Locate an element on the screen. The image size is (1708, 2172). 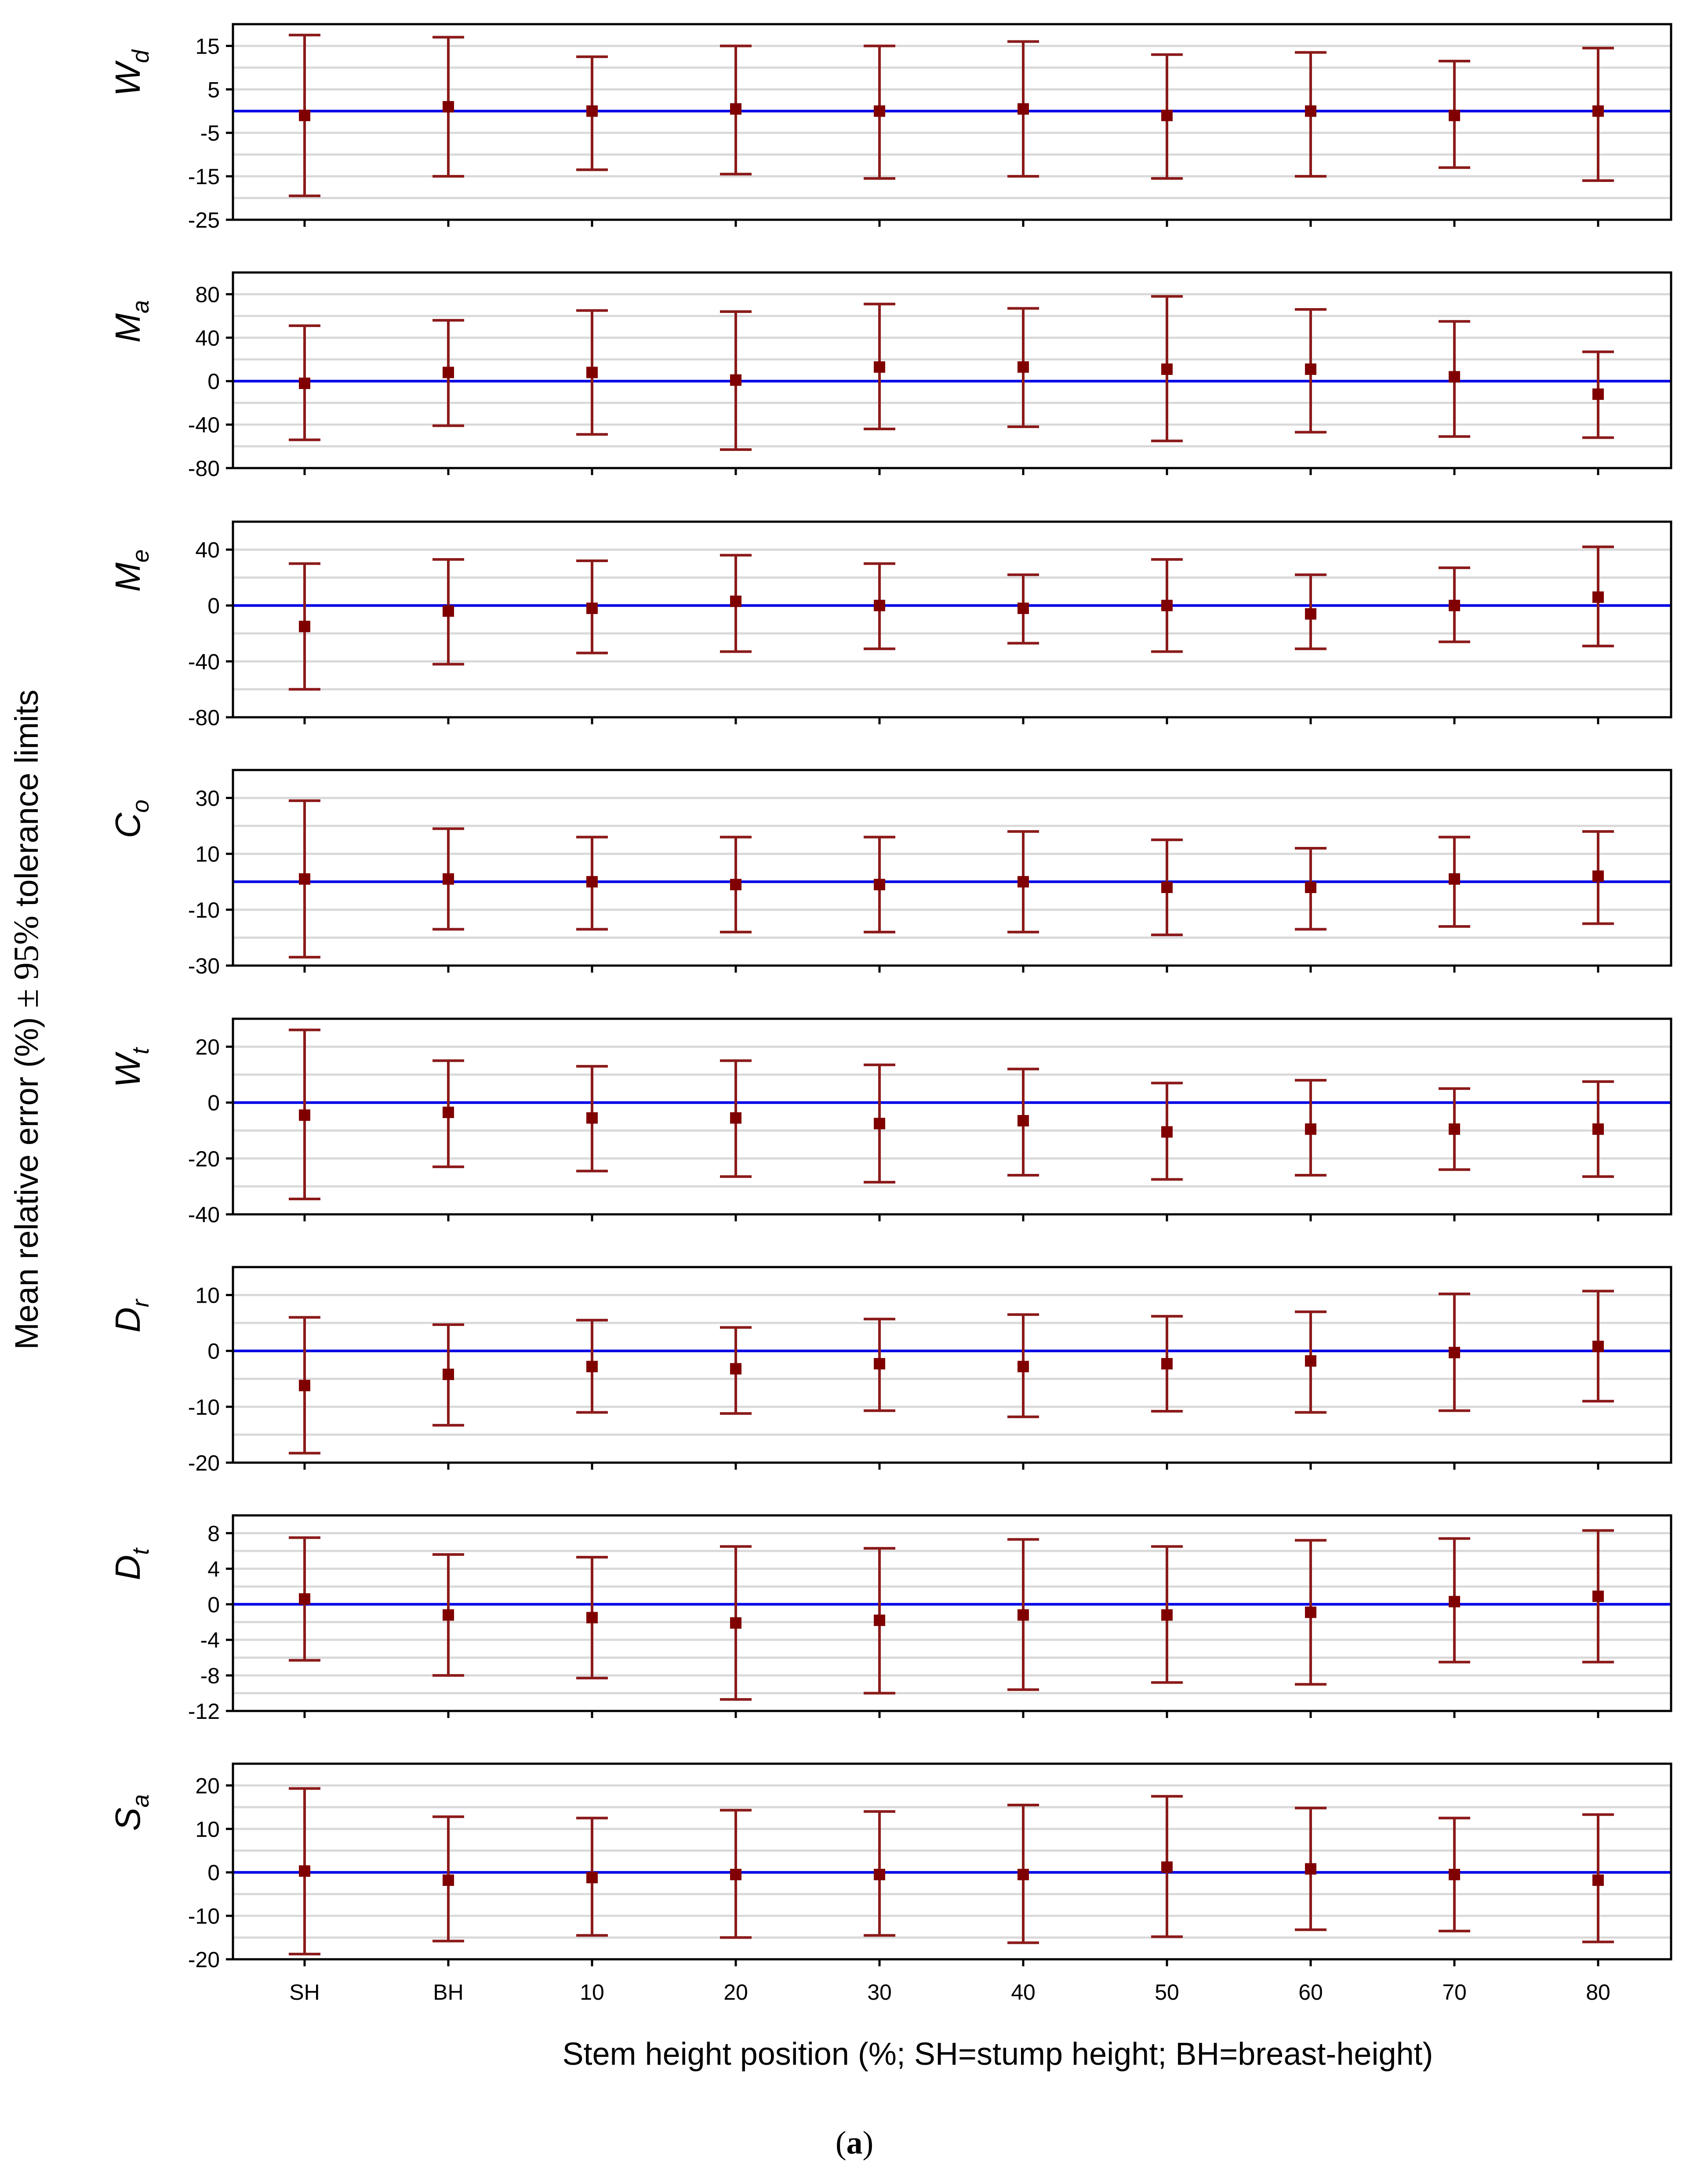
y-tick-label: 80 is located at coordinates (207, 294).